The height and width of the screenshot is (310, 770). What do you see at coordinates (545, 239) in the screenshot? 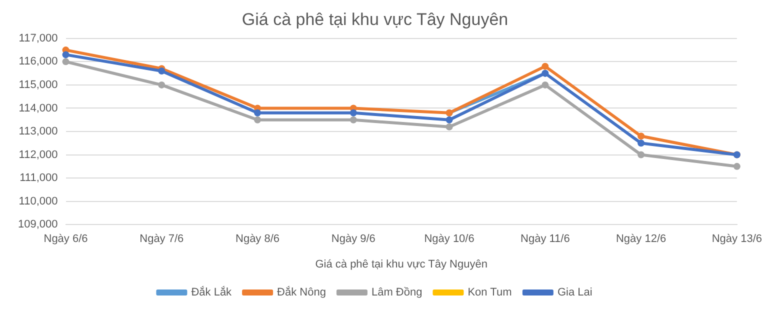
I see `x-tick-label: Ngày 11/6` at bounding box center [545, 239].